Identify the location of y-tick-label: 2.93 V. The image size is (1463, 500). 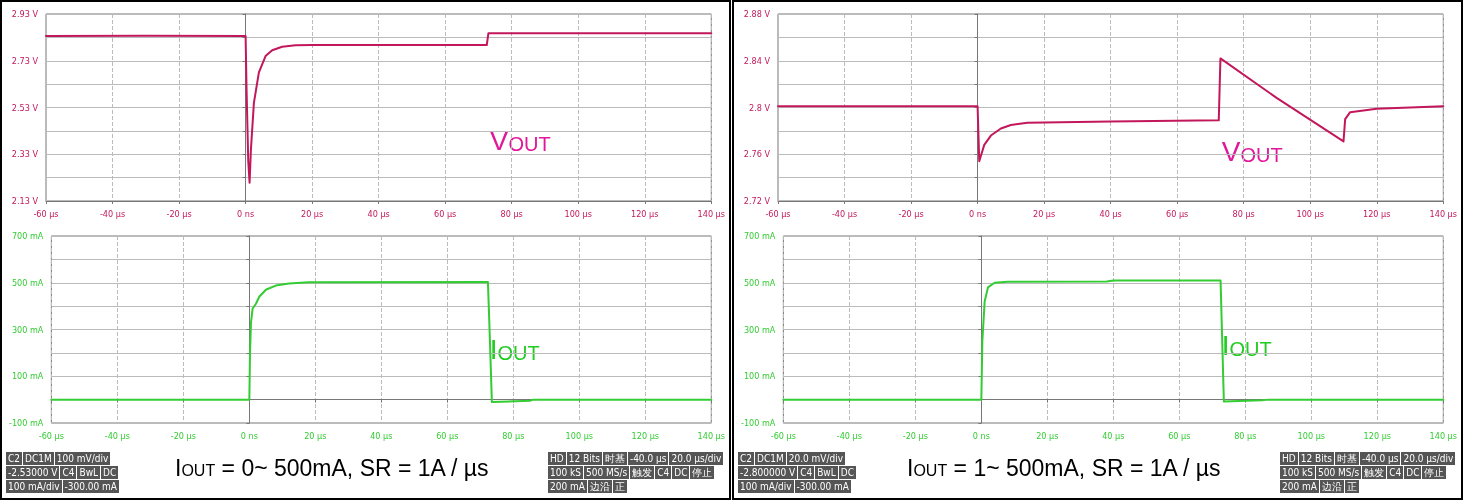
(25, 14).